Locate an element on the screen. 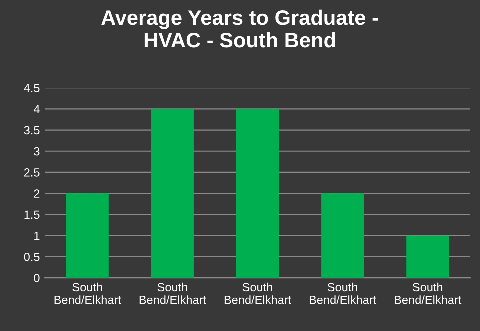  y-tick-label: 4 is located at coordinates (37, 109).